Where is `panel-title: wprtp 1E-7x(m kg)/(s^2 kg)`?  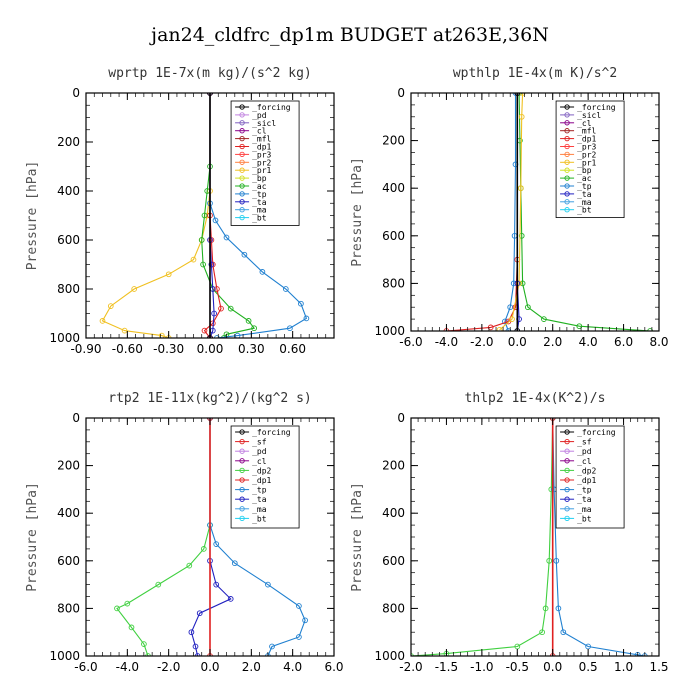
panel-title: wprtp 1E-7x(m kg)/(s^2 kg) is located at coordinates (210, 73).